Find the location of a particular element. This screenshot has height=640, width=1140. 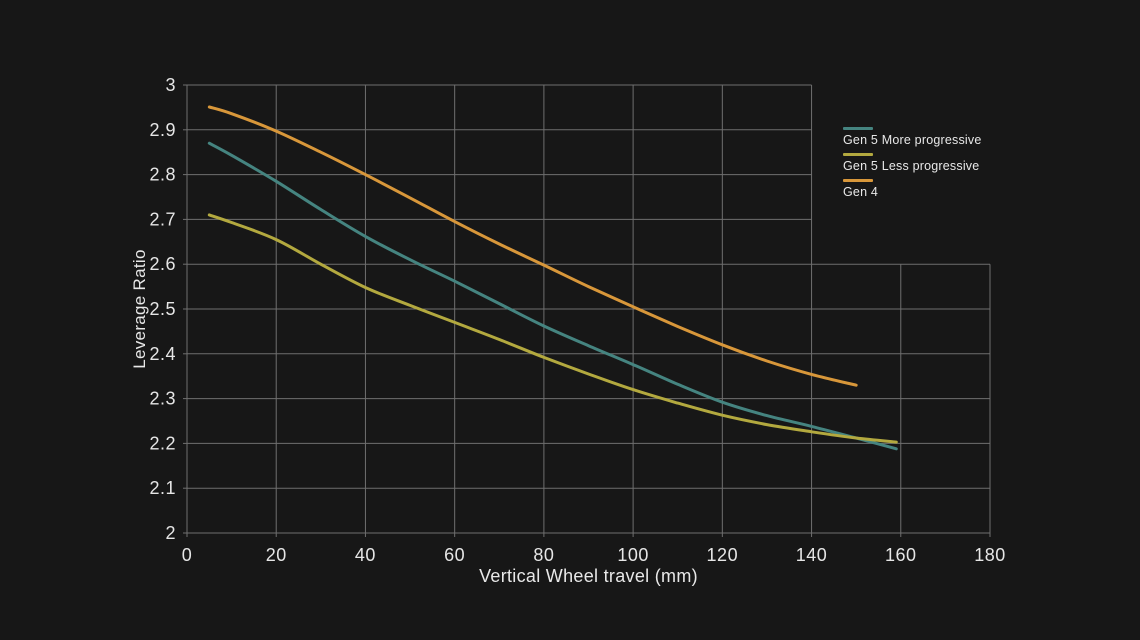

x-tick-label: 180 is located at coordinates (990, 555).